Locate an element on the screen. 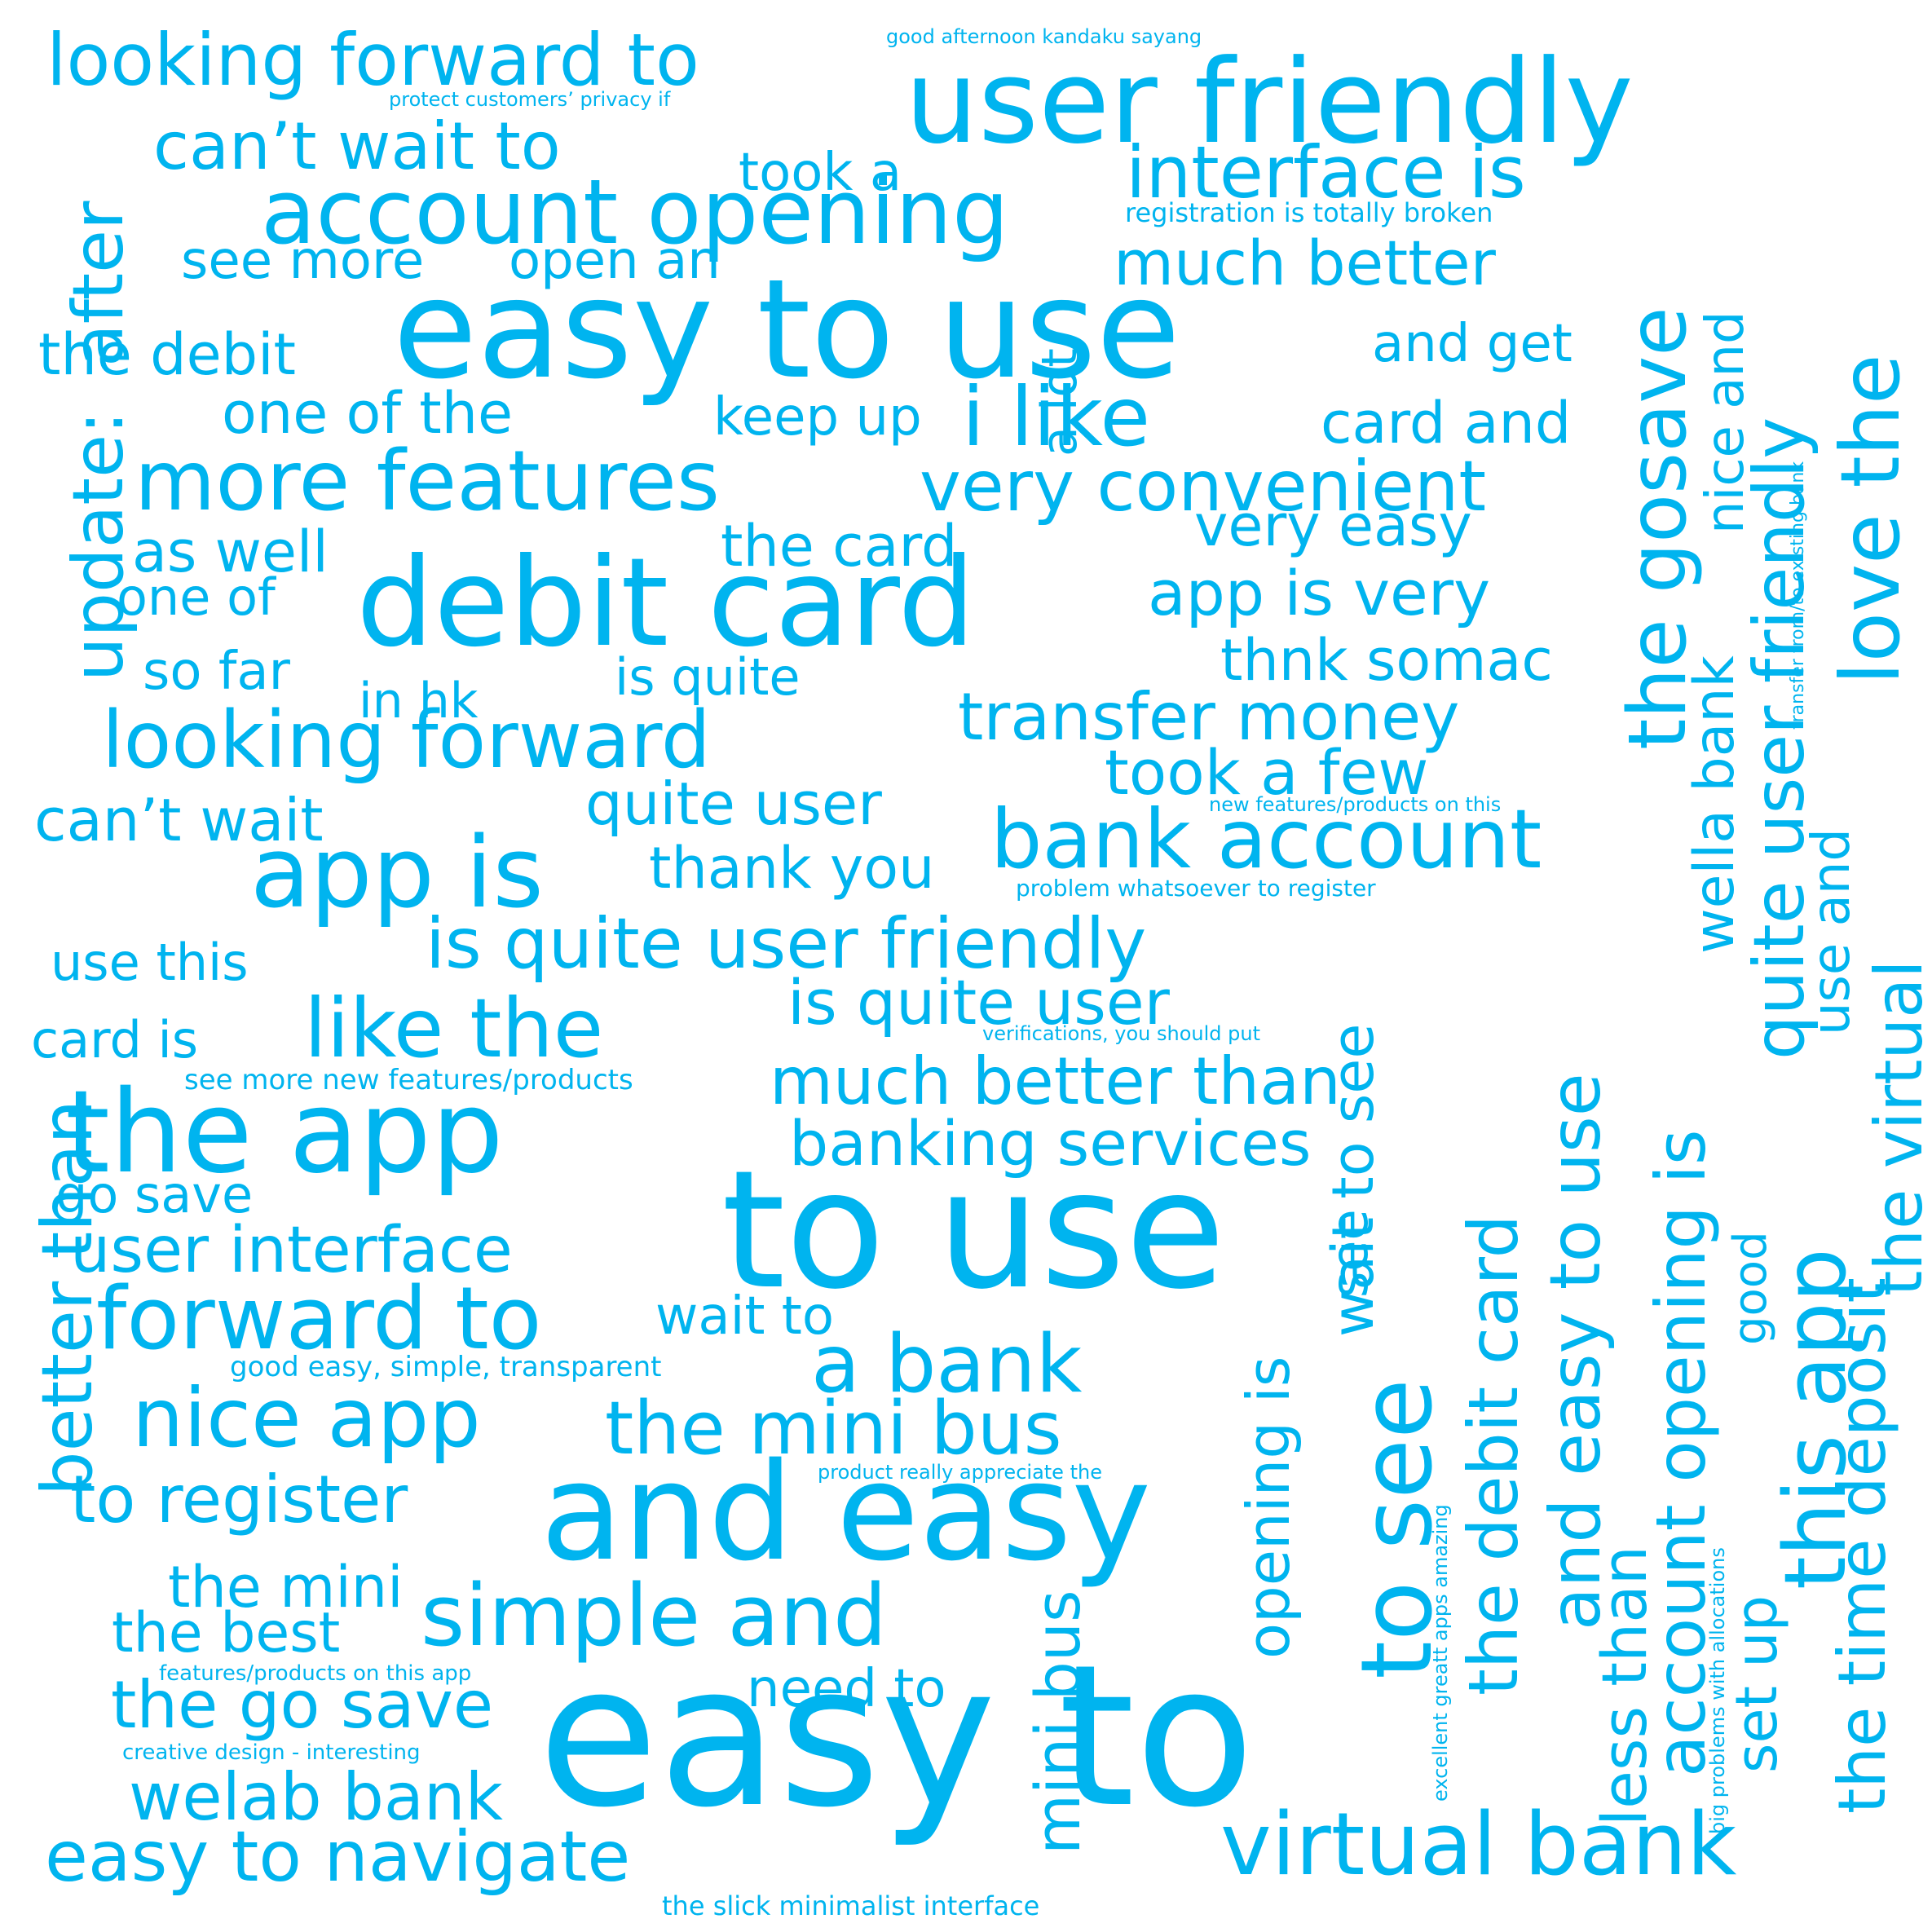 The height and width of the screenshot is (1932, 1932). cloud-word: card is is located at coordinates (115, 1040).